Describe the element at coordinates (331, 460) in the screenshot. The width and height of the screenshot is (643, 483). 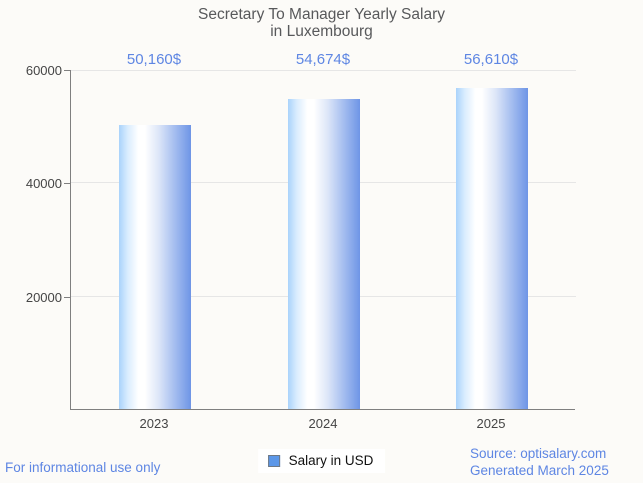
I see `legend-label: Salary in USD` at that location.